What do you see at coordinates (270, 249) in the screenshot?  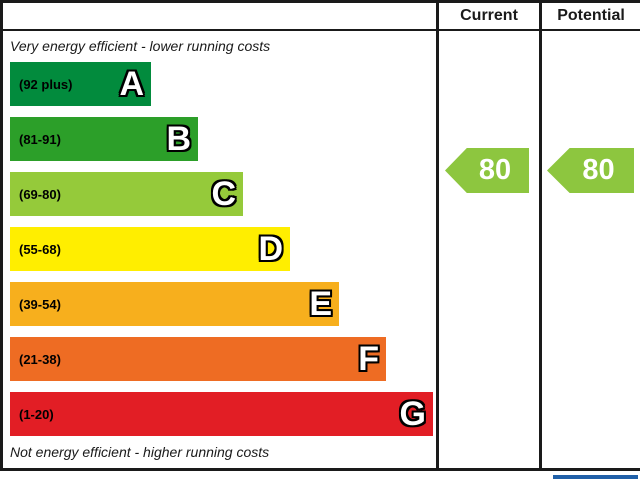 I see `band-letter: D` at bounding box center [270, 249].